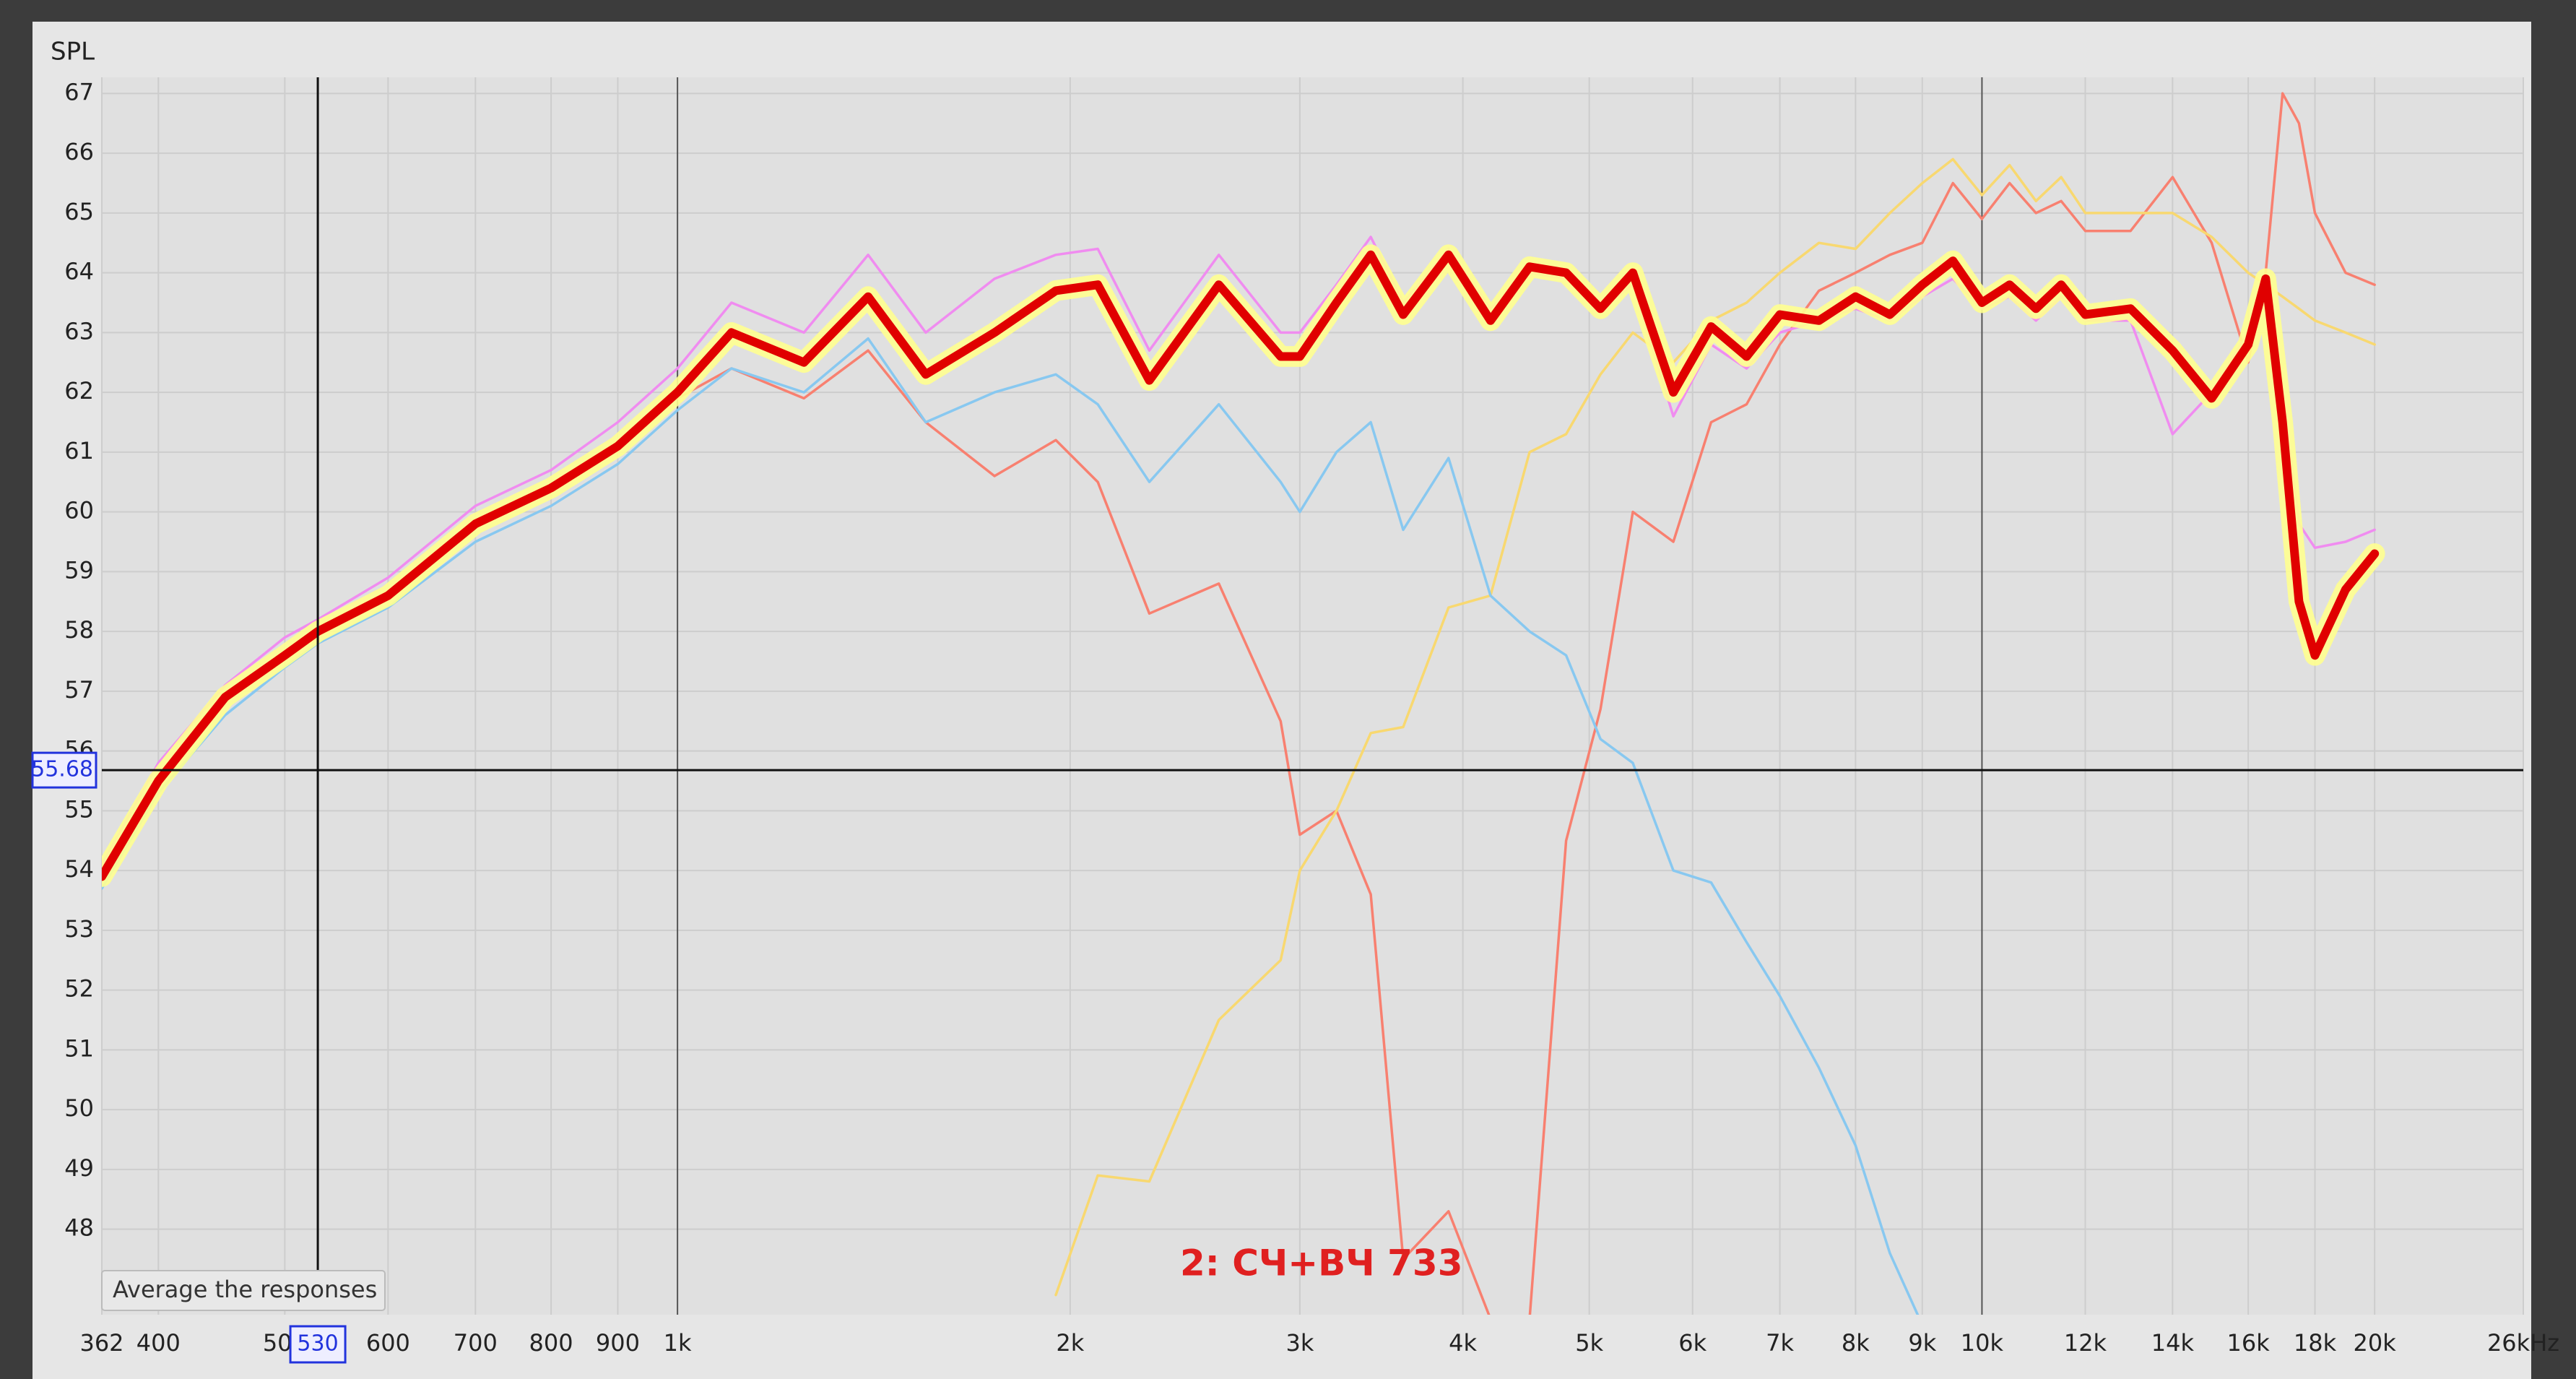  I want to click on cursor-x-label: 530, so click(317, 1344).